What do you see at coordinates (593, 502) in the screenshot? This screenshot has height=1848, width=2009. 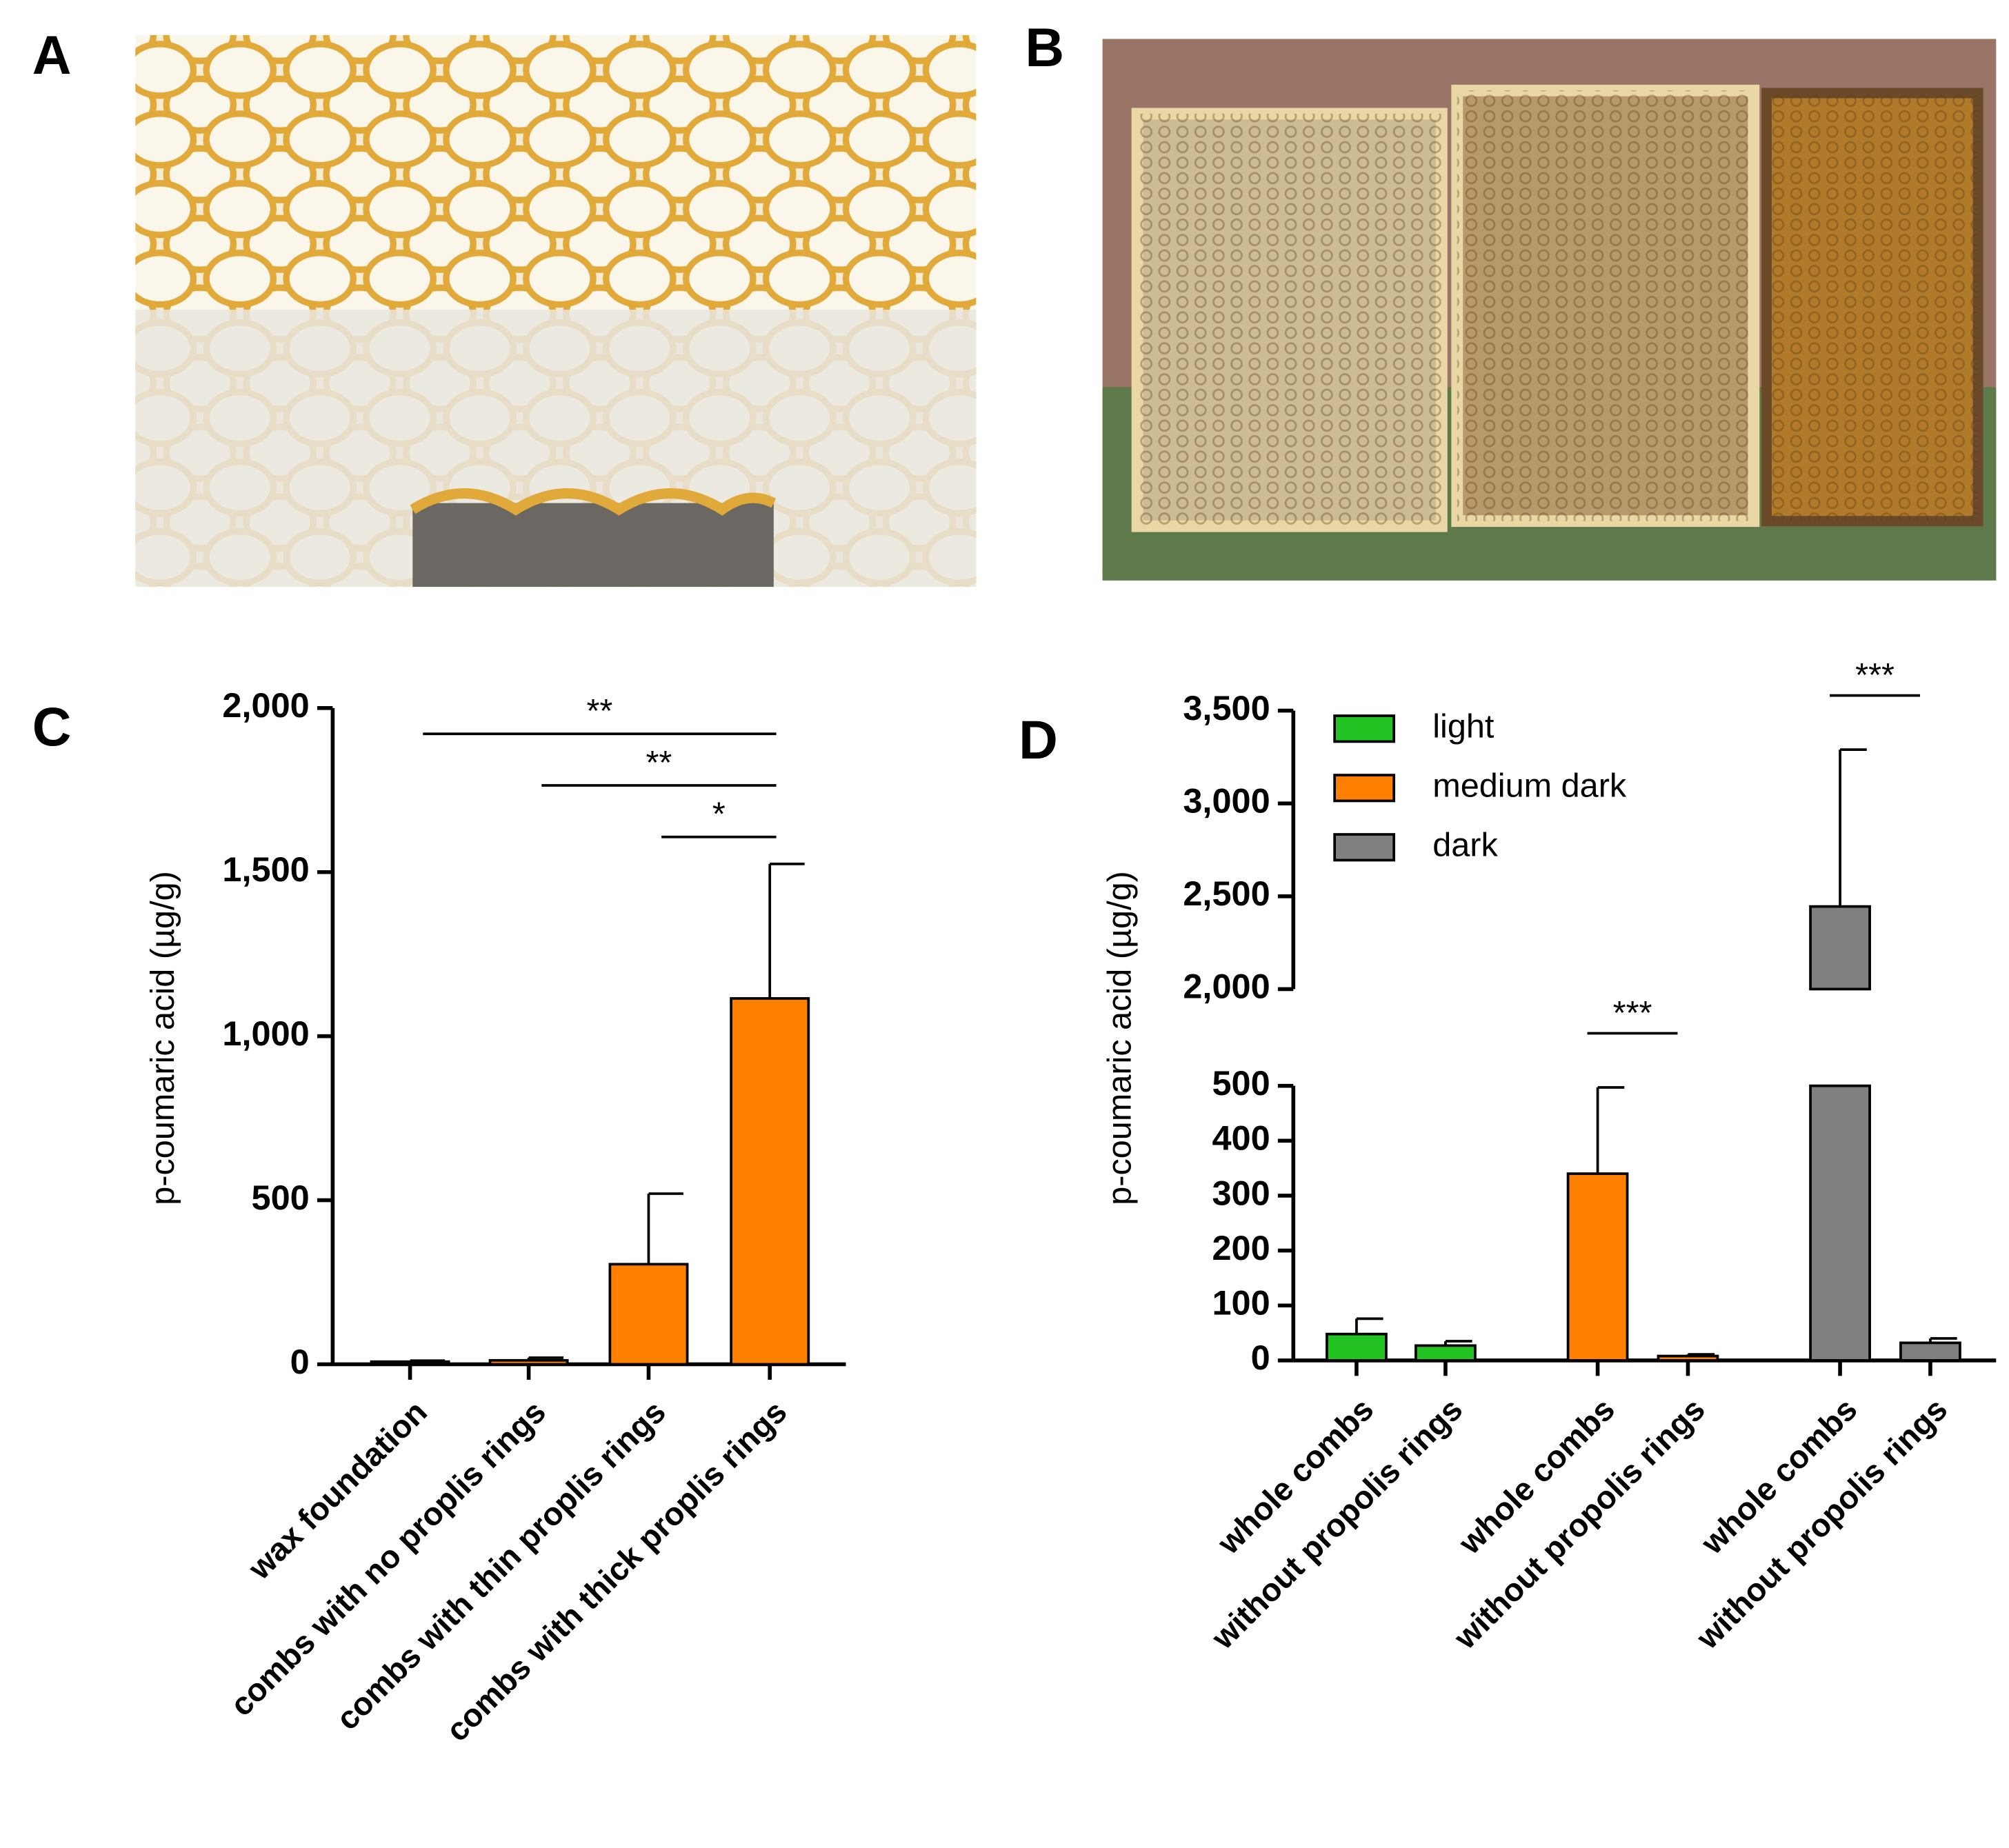 I see `wax-edge` at bounding box center [593, 502].